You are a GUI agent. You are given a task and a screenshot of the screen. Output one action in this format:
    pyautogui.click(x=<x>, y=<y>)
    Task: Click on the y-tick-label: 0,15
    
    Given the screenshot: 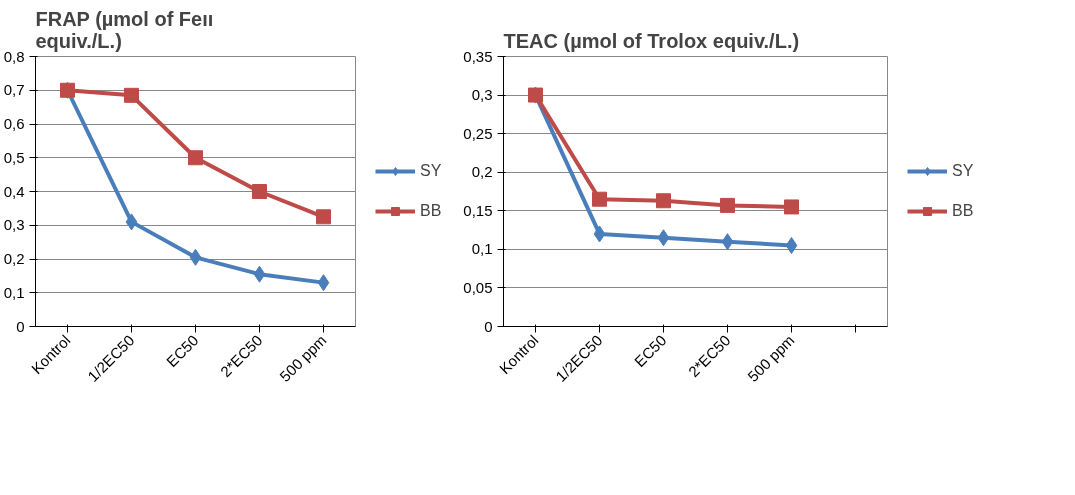 What is the action you would take?
    pyautogui.click(x=478, y=210)
    